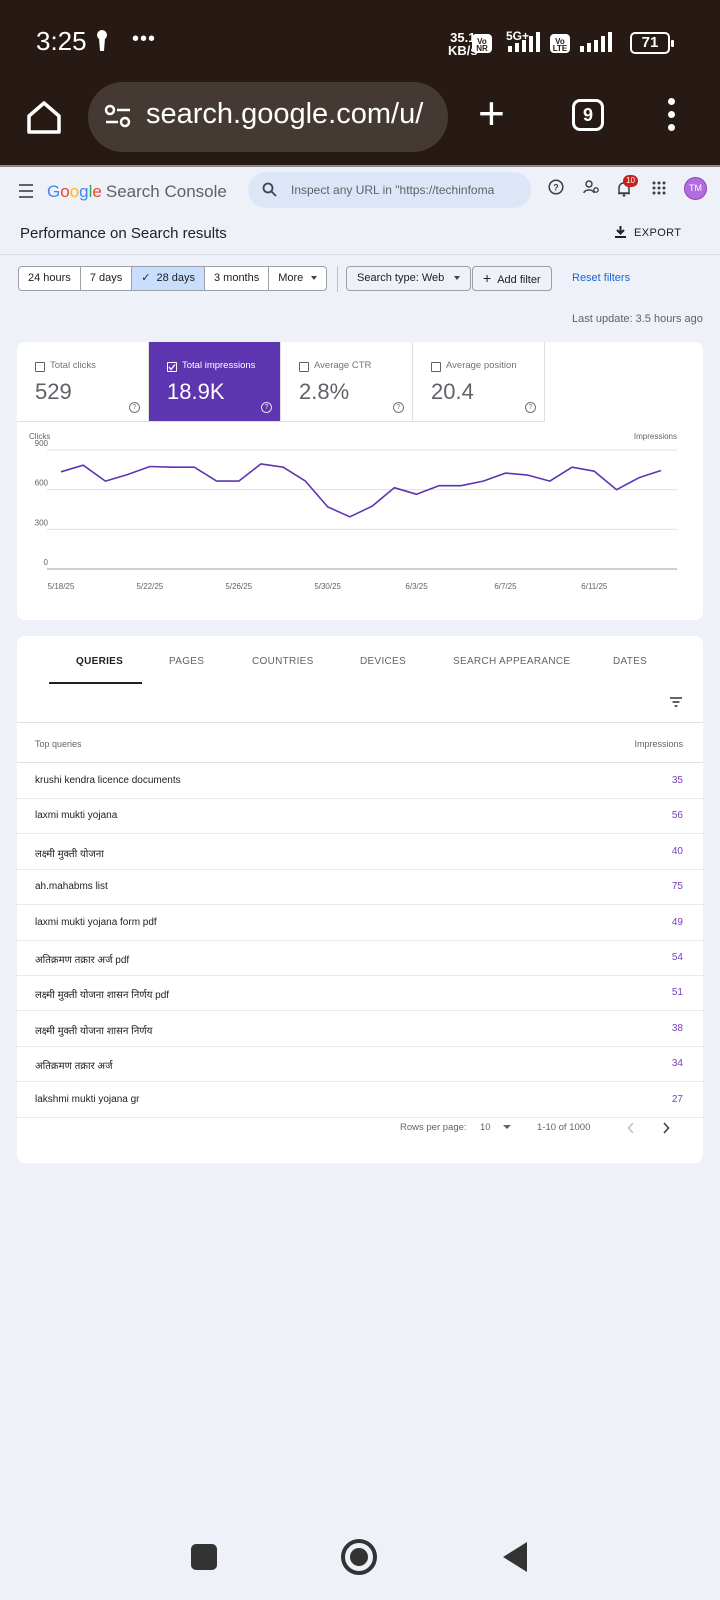  Describe the element at coordinates (219, 365) in the screenshot. I see `metric-label: Total impressions` at that location.